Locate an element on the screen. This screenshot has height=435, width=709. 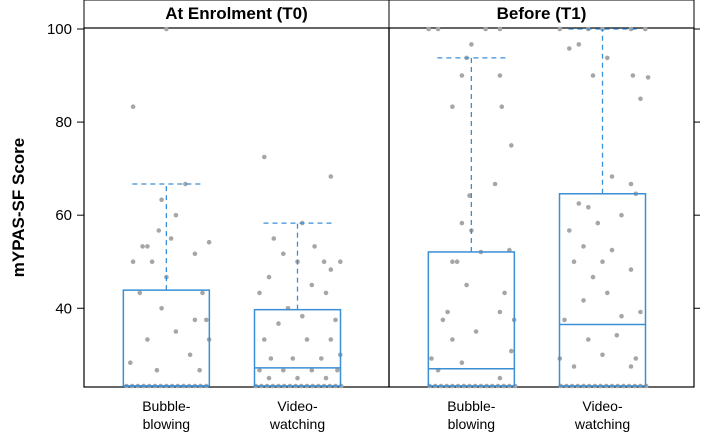
panel-title: At Enrolment (T0) is located at coordinates (236, 13).